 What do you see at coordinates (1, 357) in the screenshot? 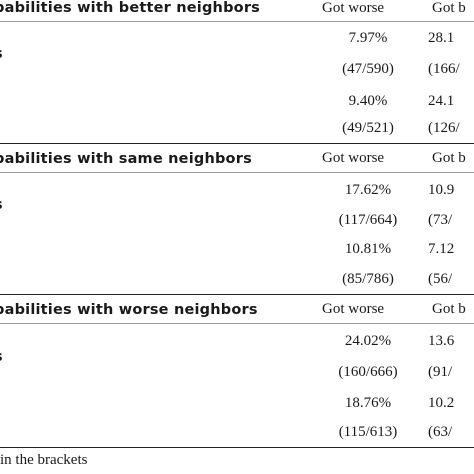
I see `section-3-row-label: s` at bounding box center [1, 357].